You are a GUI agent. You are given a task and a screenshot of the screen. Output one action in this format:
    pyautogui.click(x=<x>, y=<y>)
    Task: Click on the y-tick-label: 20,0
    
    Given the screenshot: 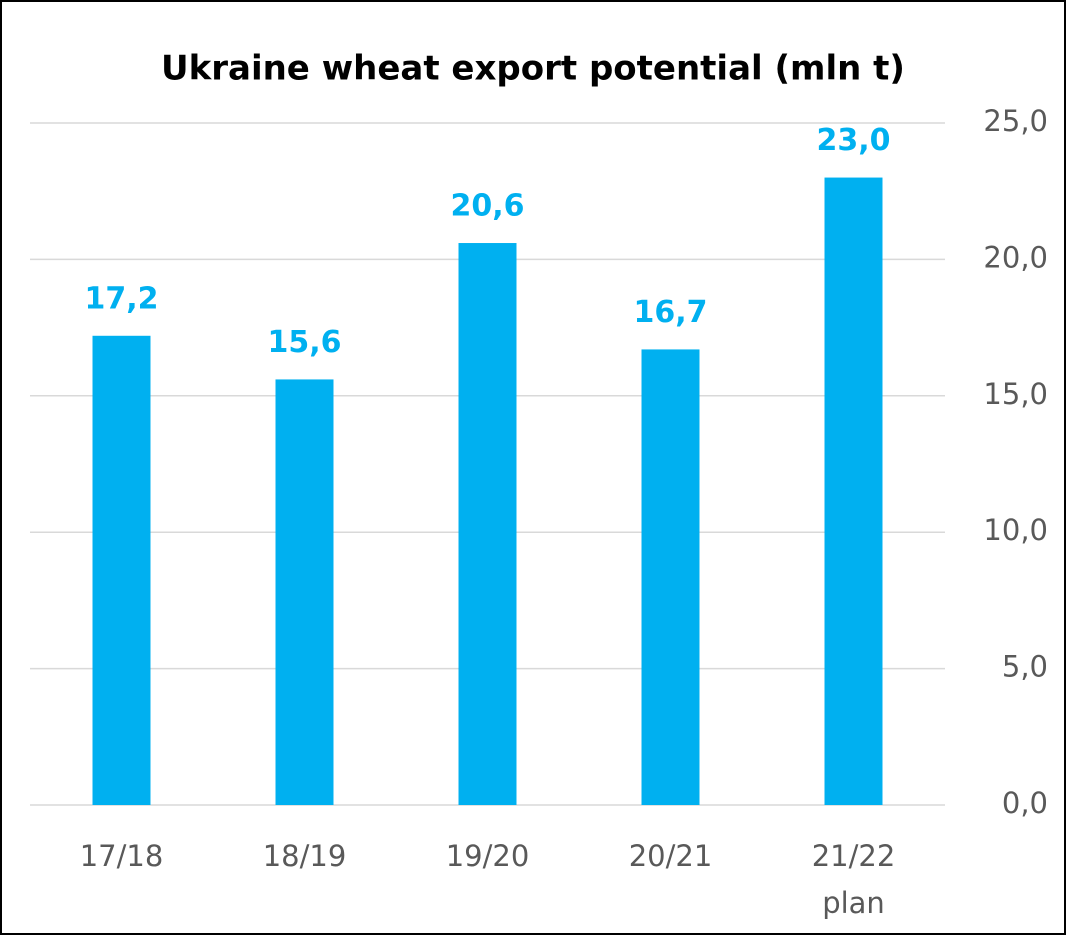 What is the action you would take?
    pyautogui.click(x=1015, y=257)
    